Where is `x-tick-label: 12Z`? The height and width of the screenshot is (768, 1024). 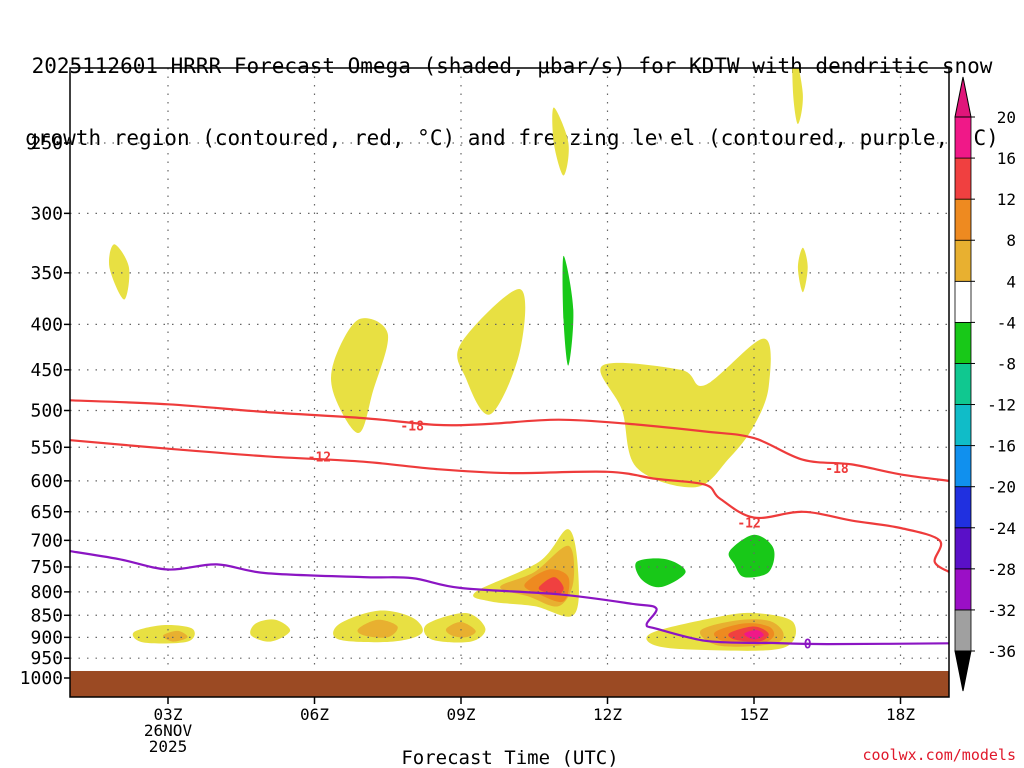
x-tick-label: 12Z is located at coordinates (607, 714).